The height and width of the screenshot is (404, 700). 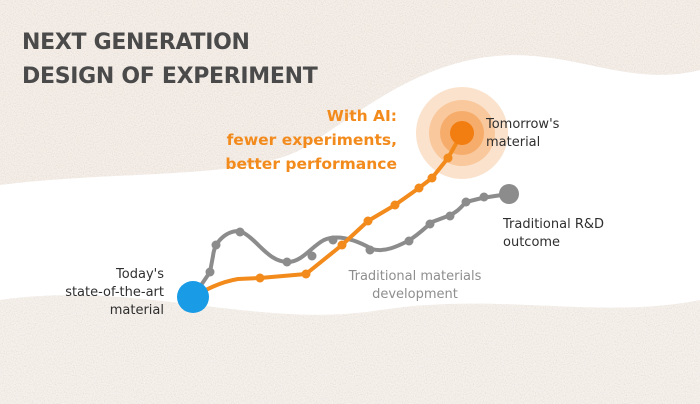 I want to click on ai-callout-line-2: fewer experiments,, so click(x=311, y=140).